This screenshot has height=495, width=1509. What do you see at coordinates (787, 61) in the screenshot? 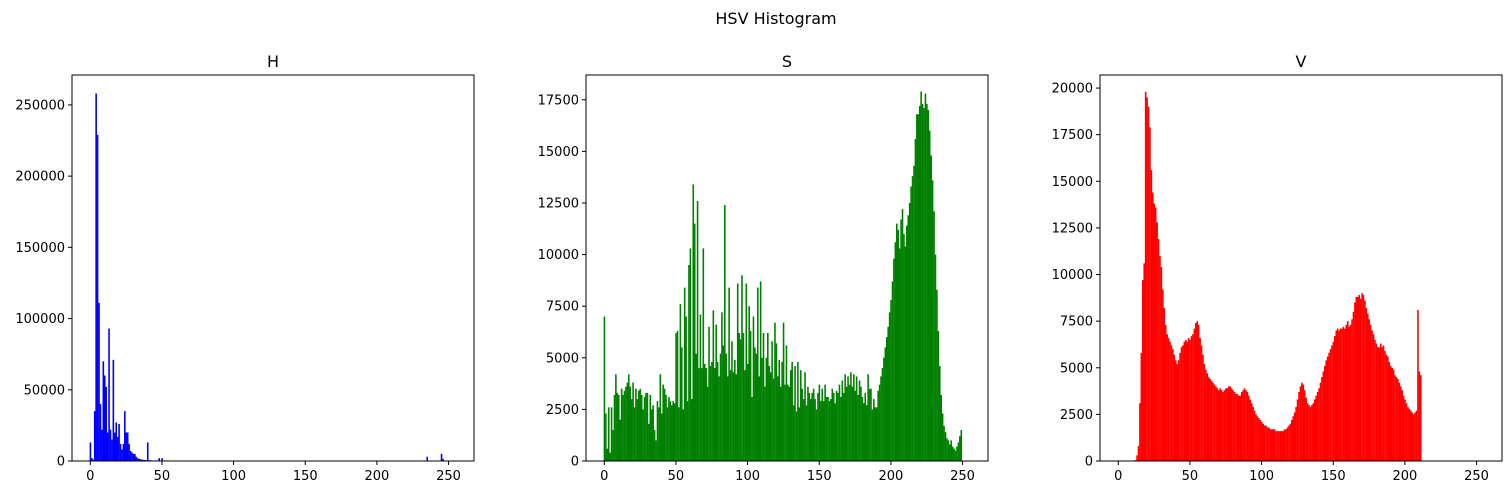
I see `chart-title-s: S` at bounding box center [787, 61].